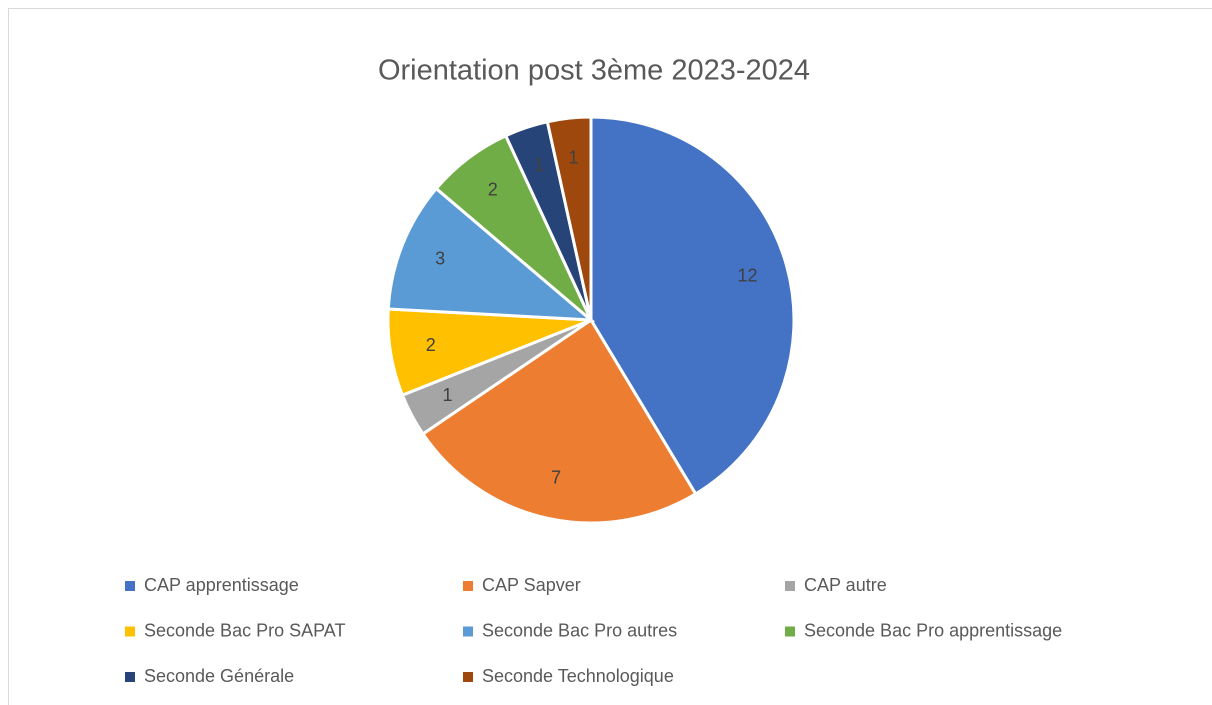 The width and height of the screenshot is (1212, 705). What do you see at coordinates (747, 275) in the screenshot?
I see `data-label: 12` at bounding box center [747, 275].